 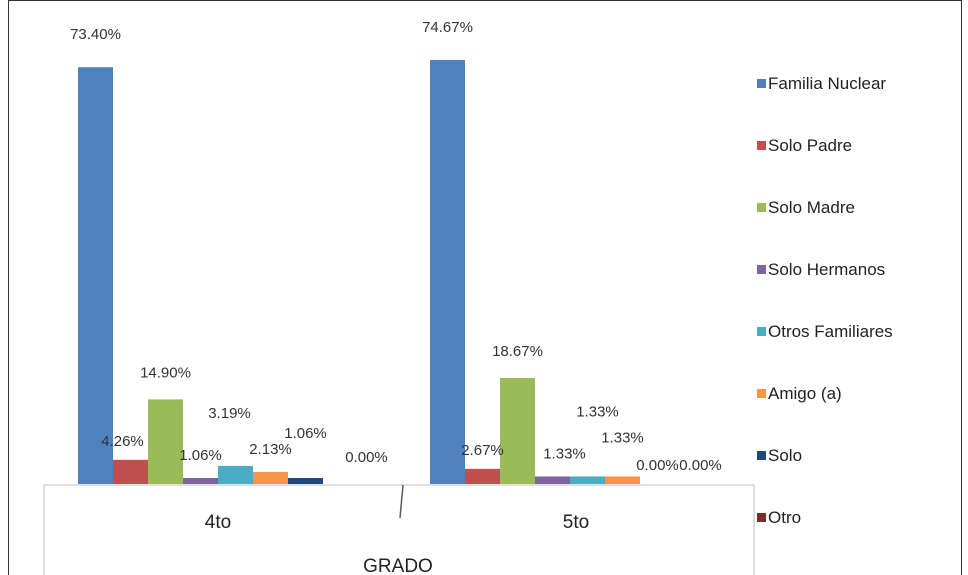 I want to click on legend-label-otros-familiares: Otros Familiares, so click(x=830, y=331).